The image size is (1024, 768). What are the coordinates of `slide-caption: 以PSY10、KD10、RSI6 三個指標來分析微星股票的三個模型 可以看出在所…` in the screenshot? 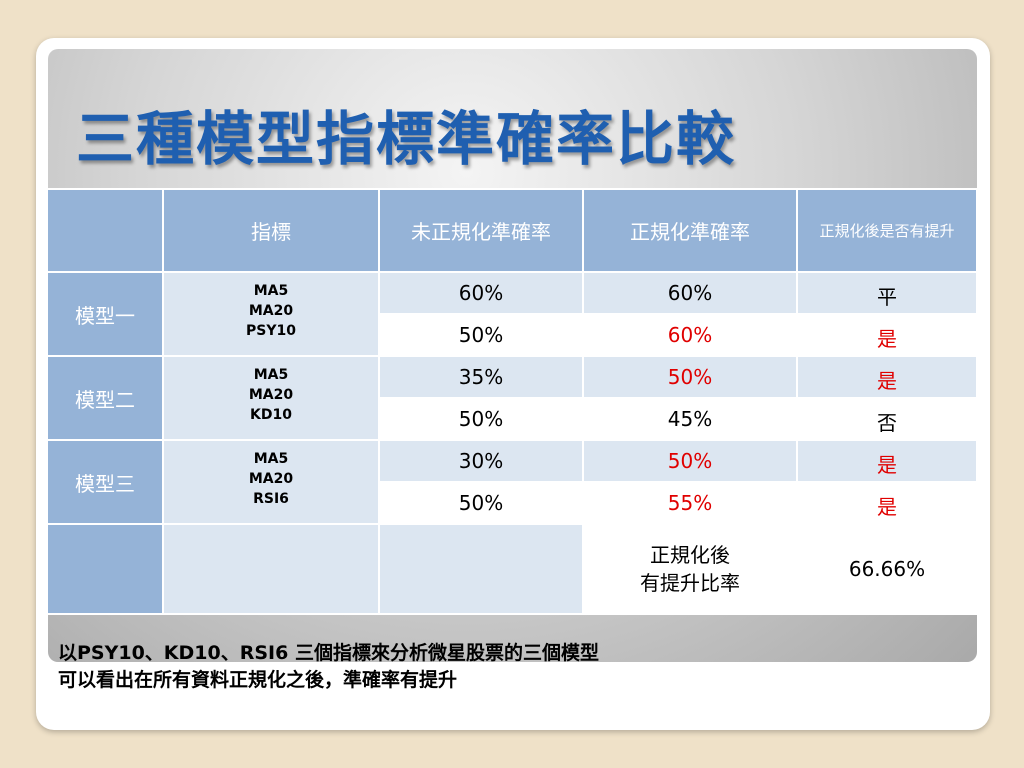 It's located at (328, 667).